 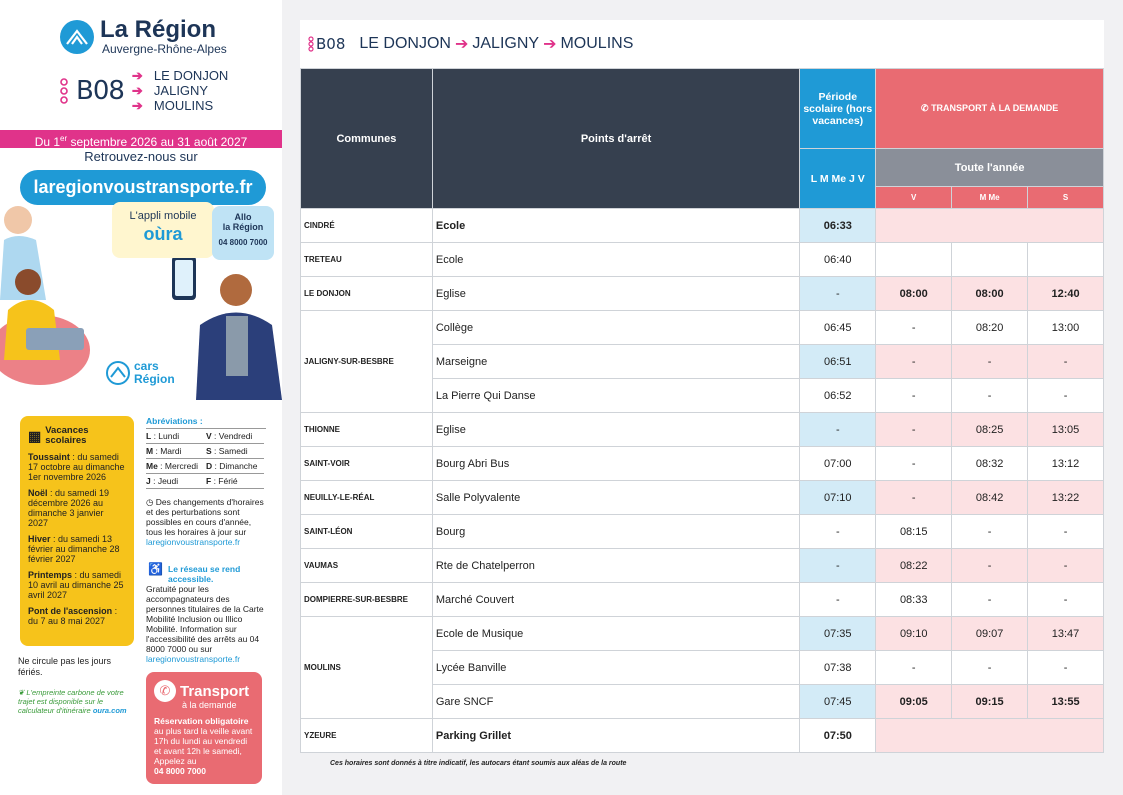 I want to click on stop-cell: Gare SNCF, so click(x=616, y=701).